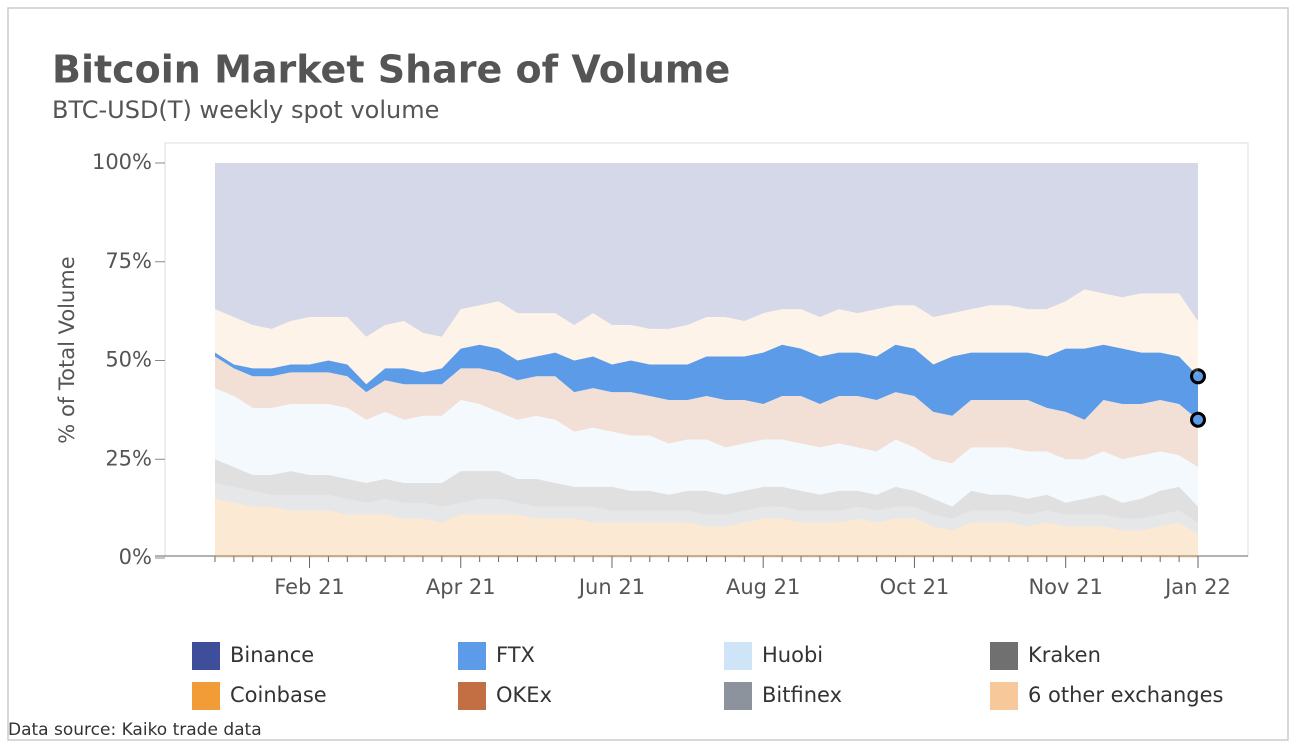 The height and width of the screenshot is (748, 1296). Describe the element at coordinates (802, 695) in the screenshot. I see `legend-label: Bitfinex` at that location.